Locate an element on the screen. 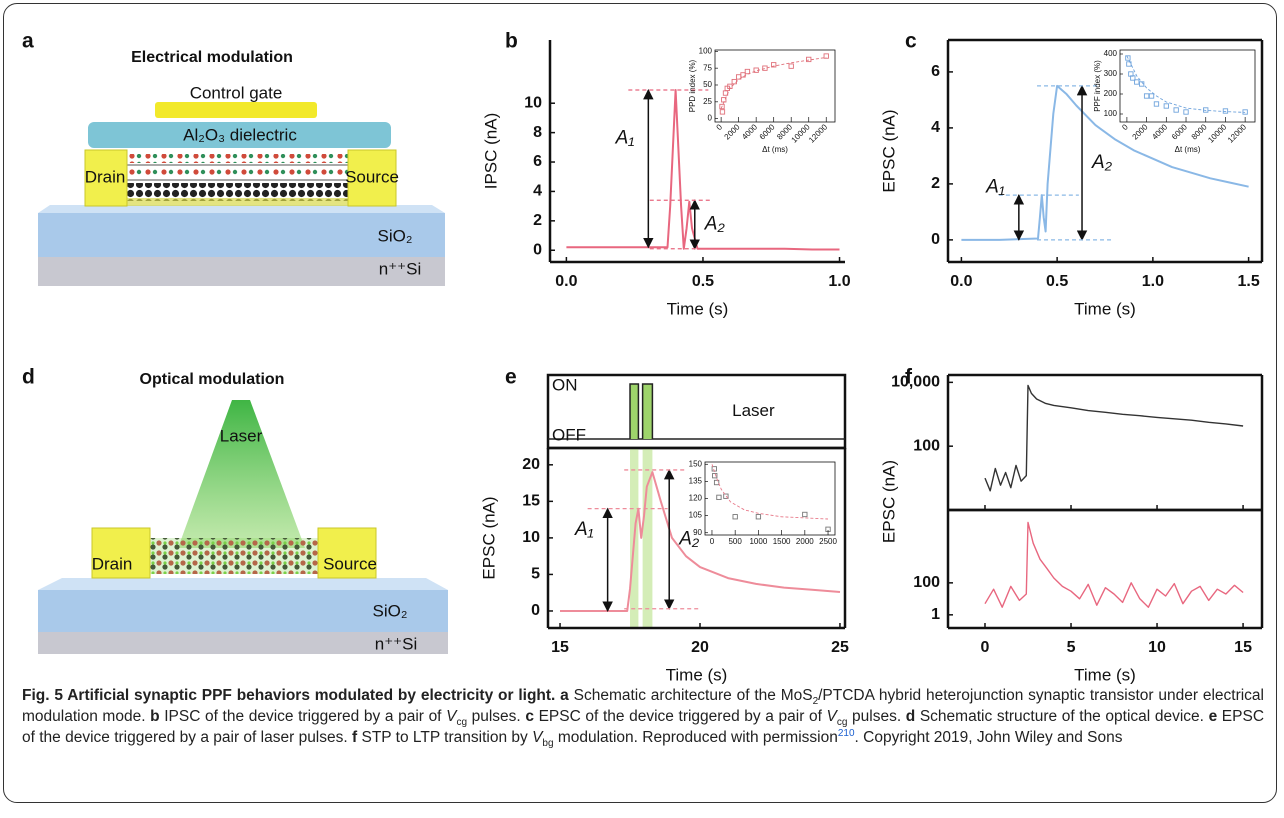 The height and width of the screenshot is (818, 1284). y-tick-label: 120 is located at coordinates (696, 498).